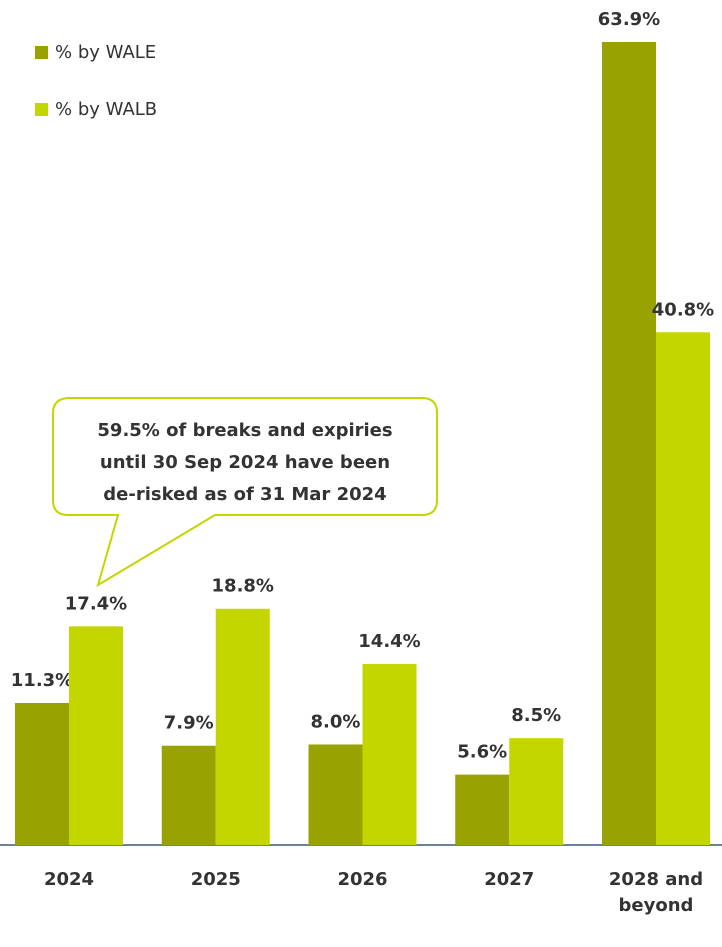  What do you see at coordinates (245, 462) in the screenshot?
I see `annotation: until 30 Sep 2024 have been` at bounding box center [245, 462].